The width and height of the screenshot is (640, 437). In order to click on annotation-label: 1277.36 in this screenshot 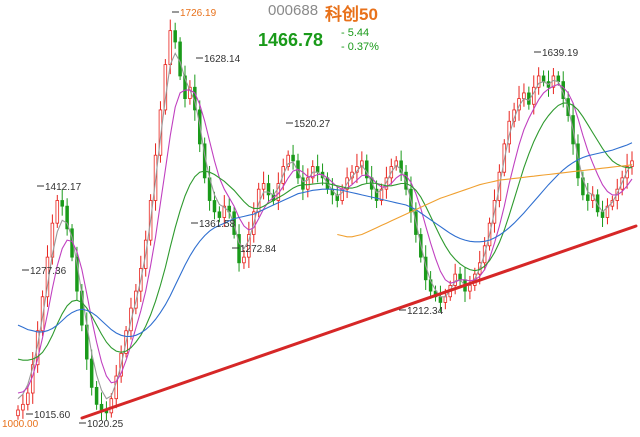, I will do `click(48, 271)`.